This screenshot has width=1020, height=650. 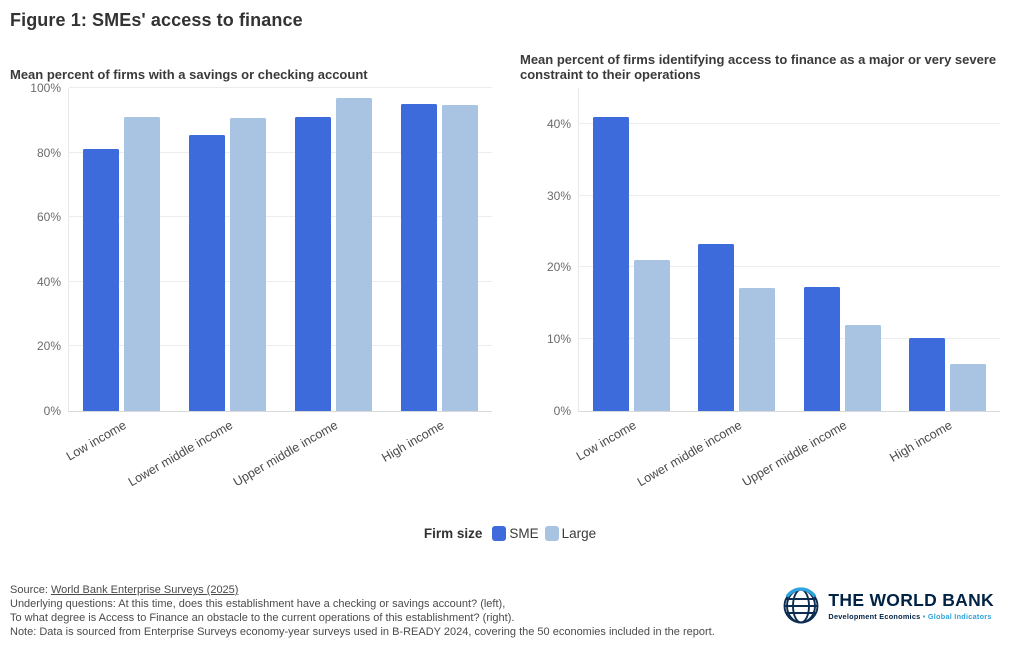 I want to click on source-link: World Bank Enterprise Surveys (2025), so click(x=144, y=590).